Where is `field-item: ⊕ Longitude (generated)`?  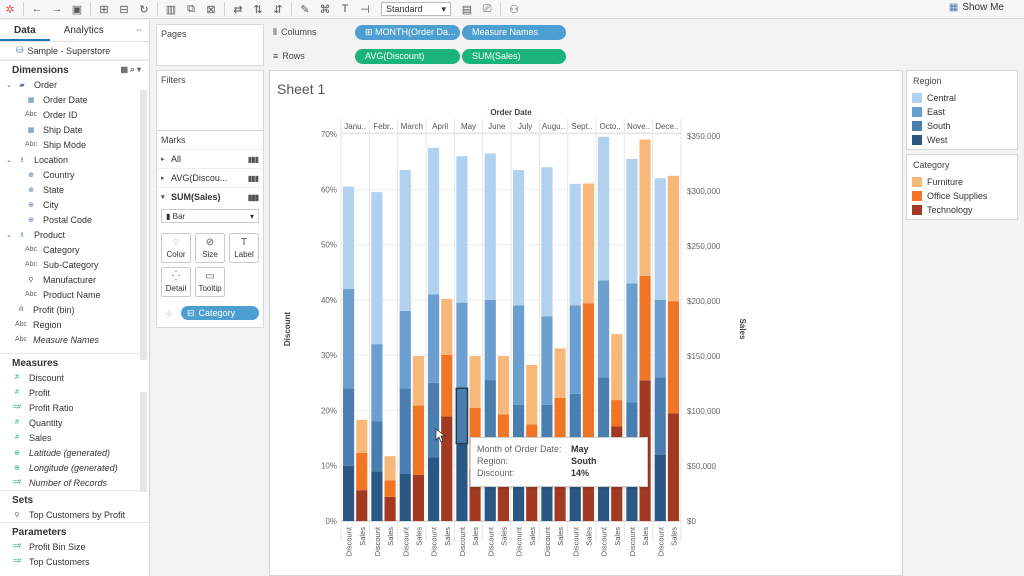 field-item: ⊕ Longitude (generated) is located at coordinates (74, 467).